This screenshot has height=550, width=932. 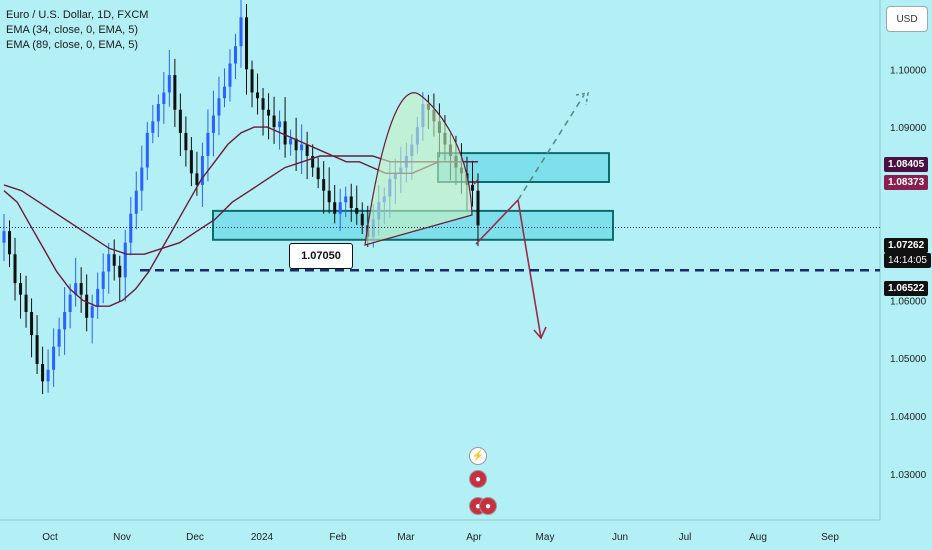 I want to click on x-tick-label: May, so click(x=545, y=537).